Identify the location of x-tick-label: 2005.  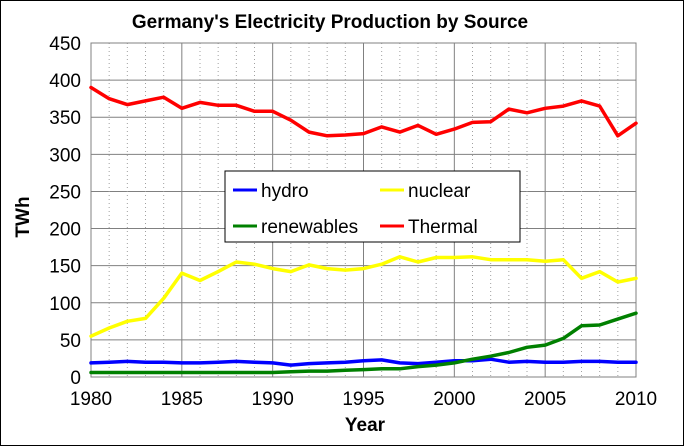
(545, 399).